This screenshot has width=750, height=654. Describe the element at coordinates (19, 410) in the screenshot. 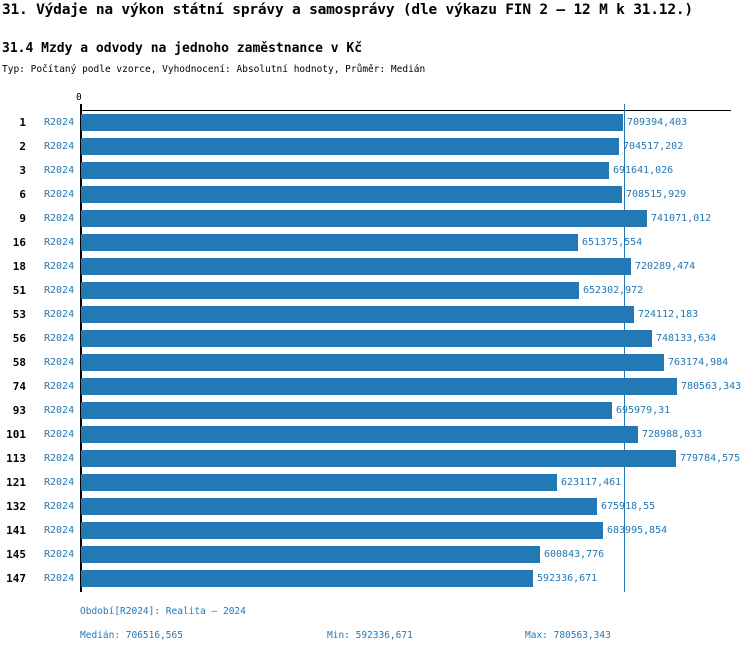

I see `row-index-label: 93` at that location.